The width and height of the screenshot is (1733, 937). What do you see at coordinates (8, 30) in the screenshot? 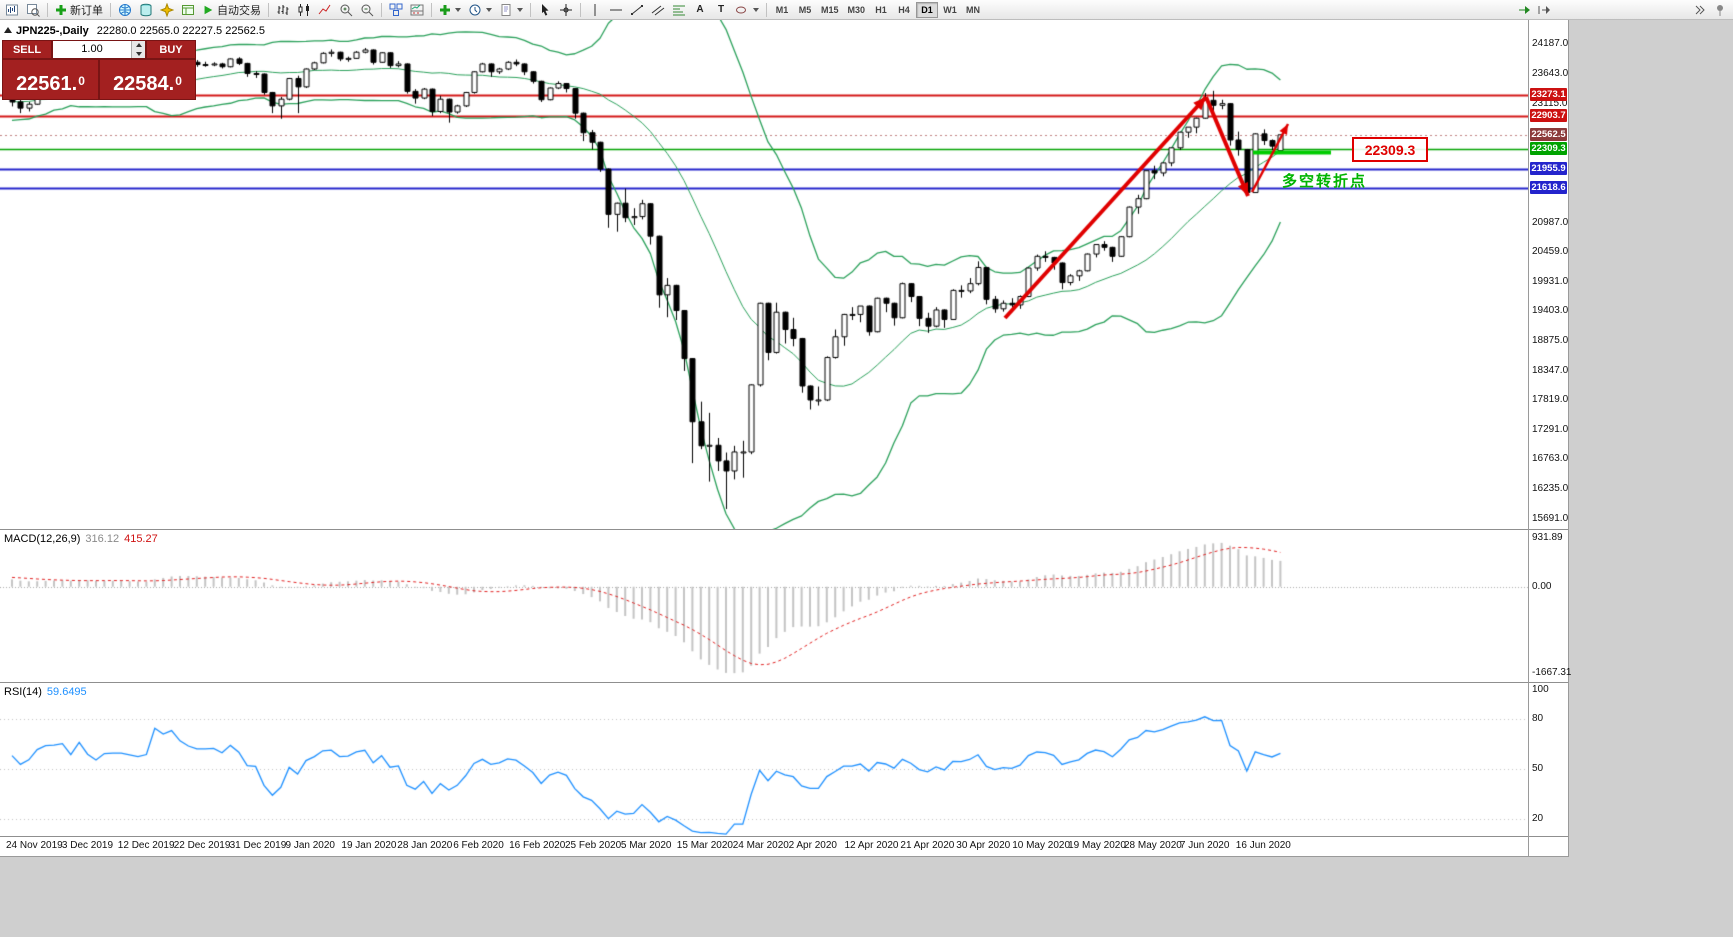
I see `one-click-collapse-arrow` at bounding box center [8, 30].